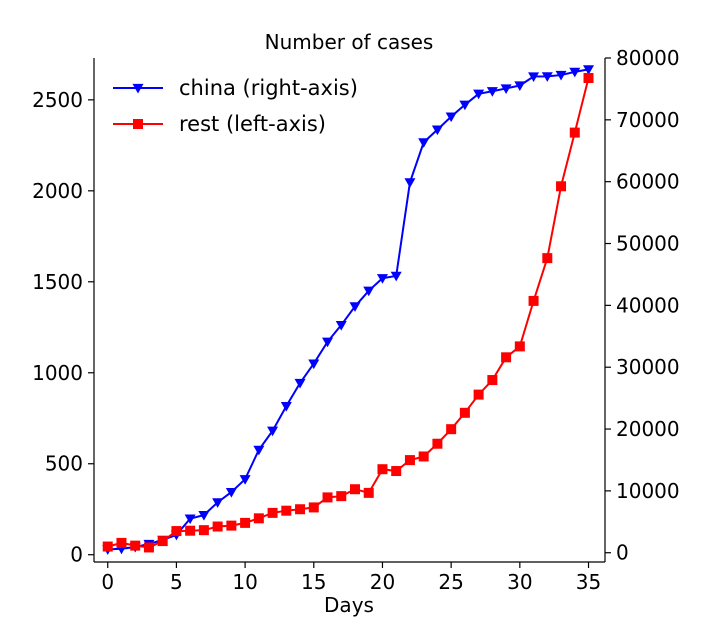 Image resolution: width=721 pixels, height=623 pixels. I want to click on right-y-tick-label: 0, so click(622, 553).